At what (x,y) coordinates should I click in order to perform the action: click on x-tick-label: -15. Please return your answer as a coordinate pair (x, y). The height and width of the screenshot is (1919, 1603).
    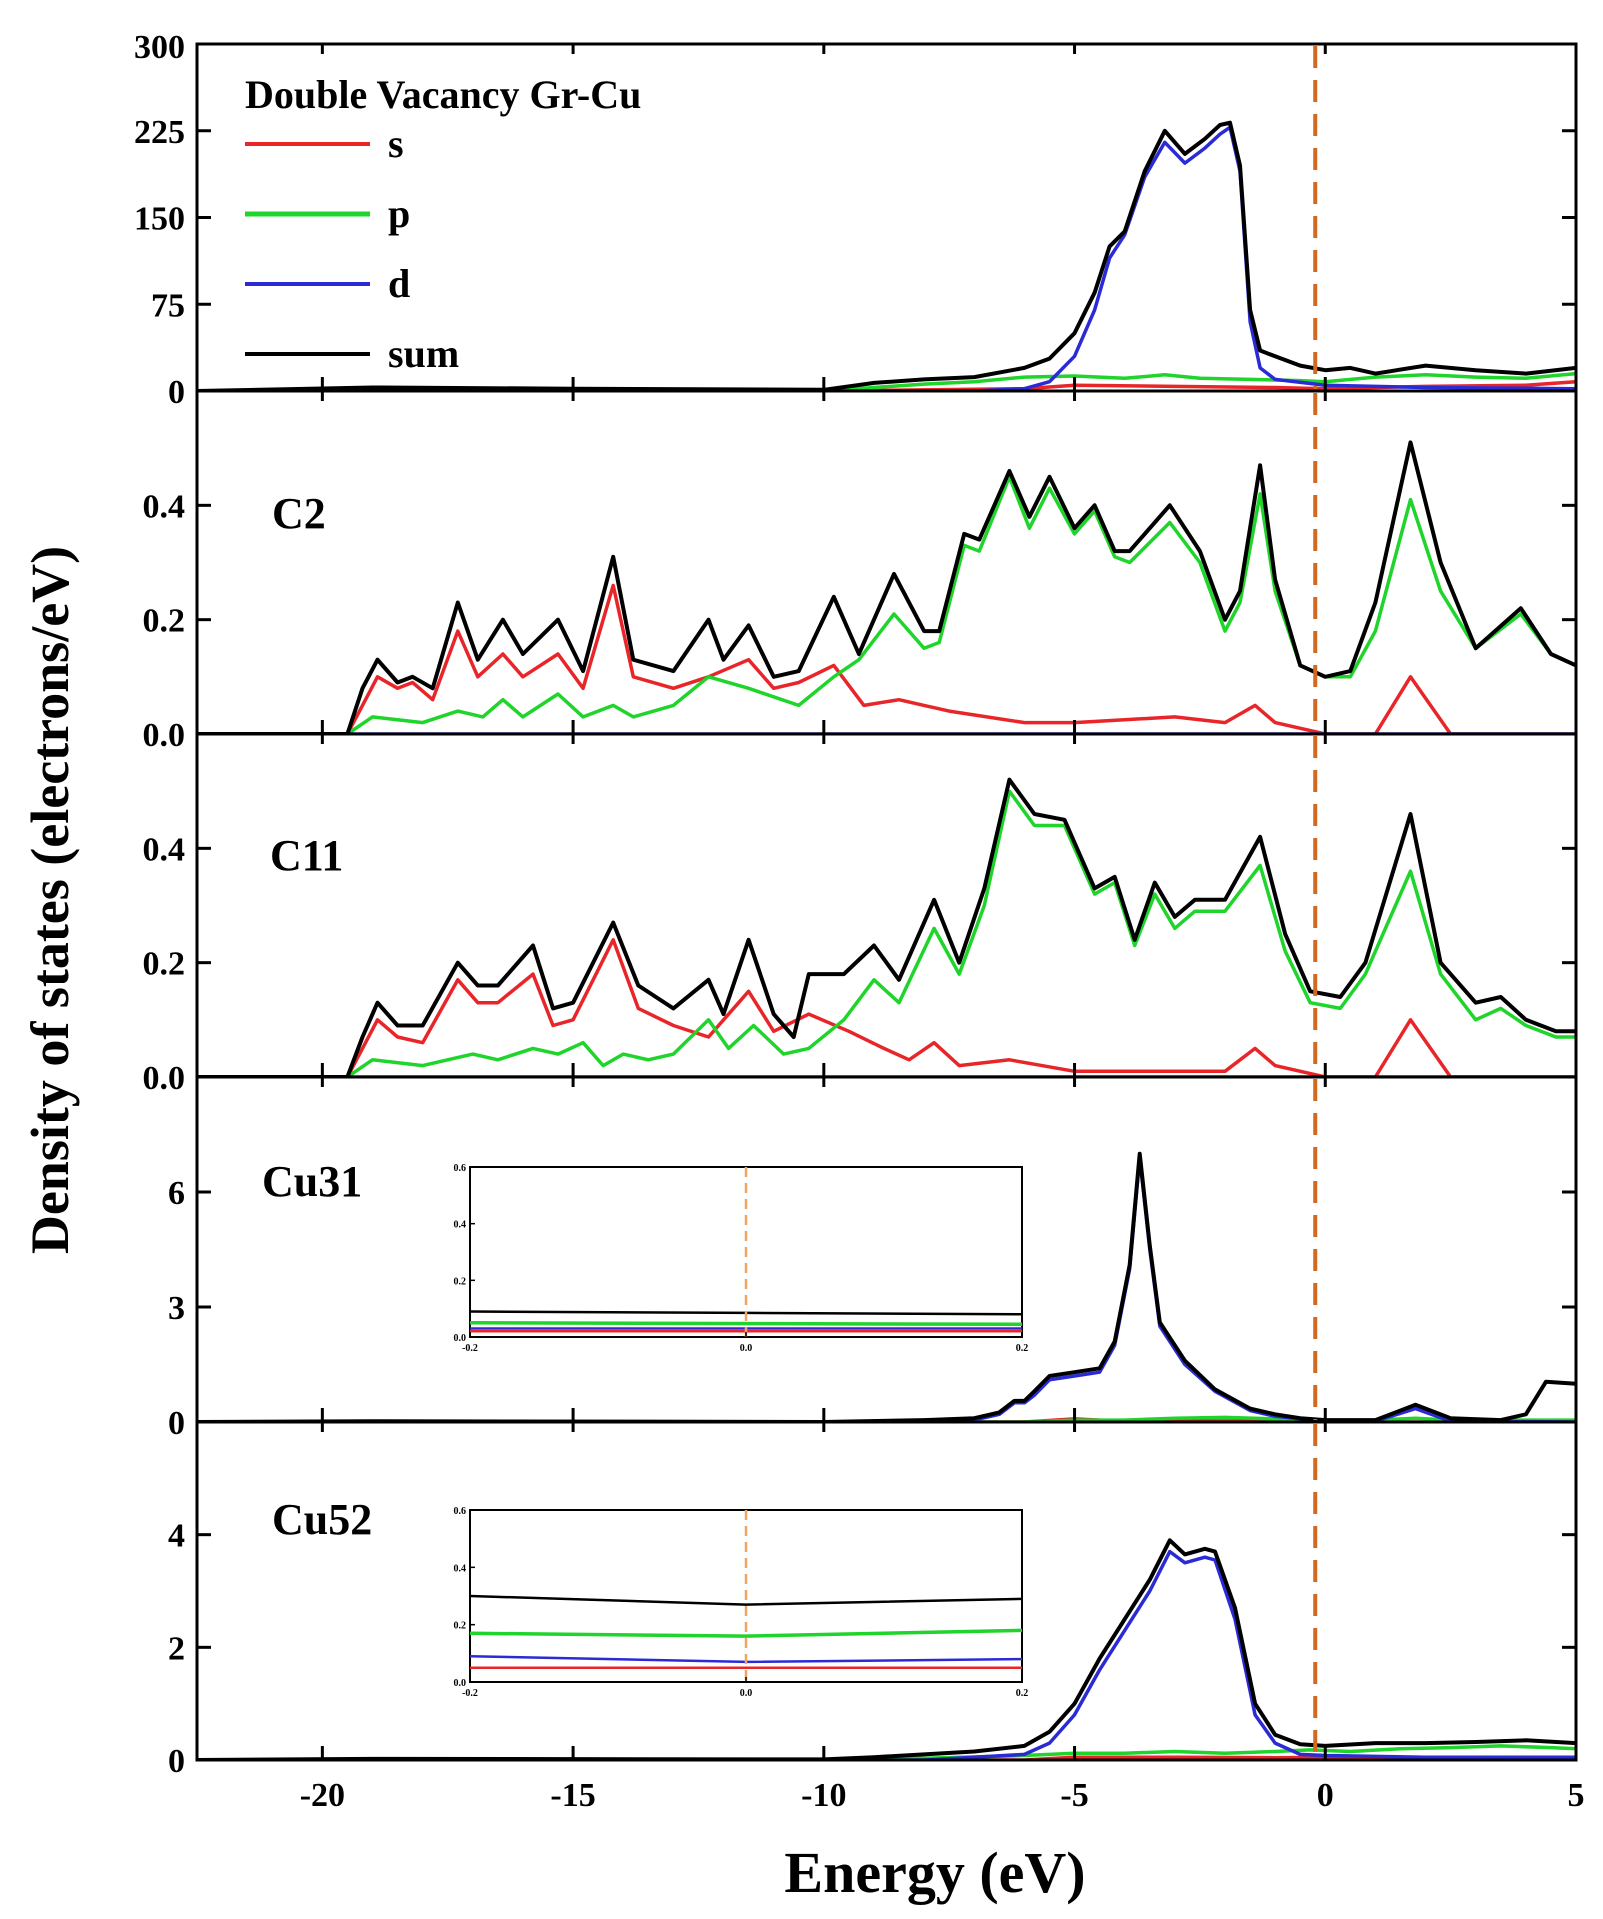
    Looking at the image, I should click on (572, 1795).